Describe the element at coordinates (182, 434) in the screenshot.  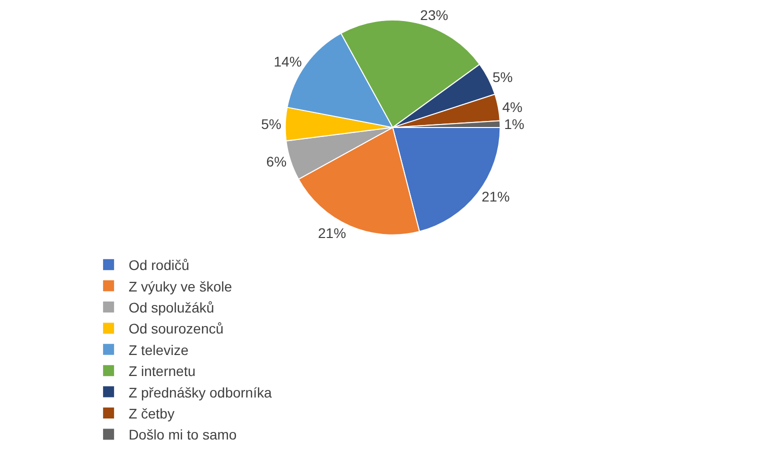
I see `legend-label: Došlo mi to samo` at that location.